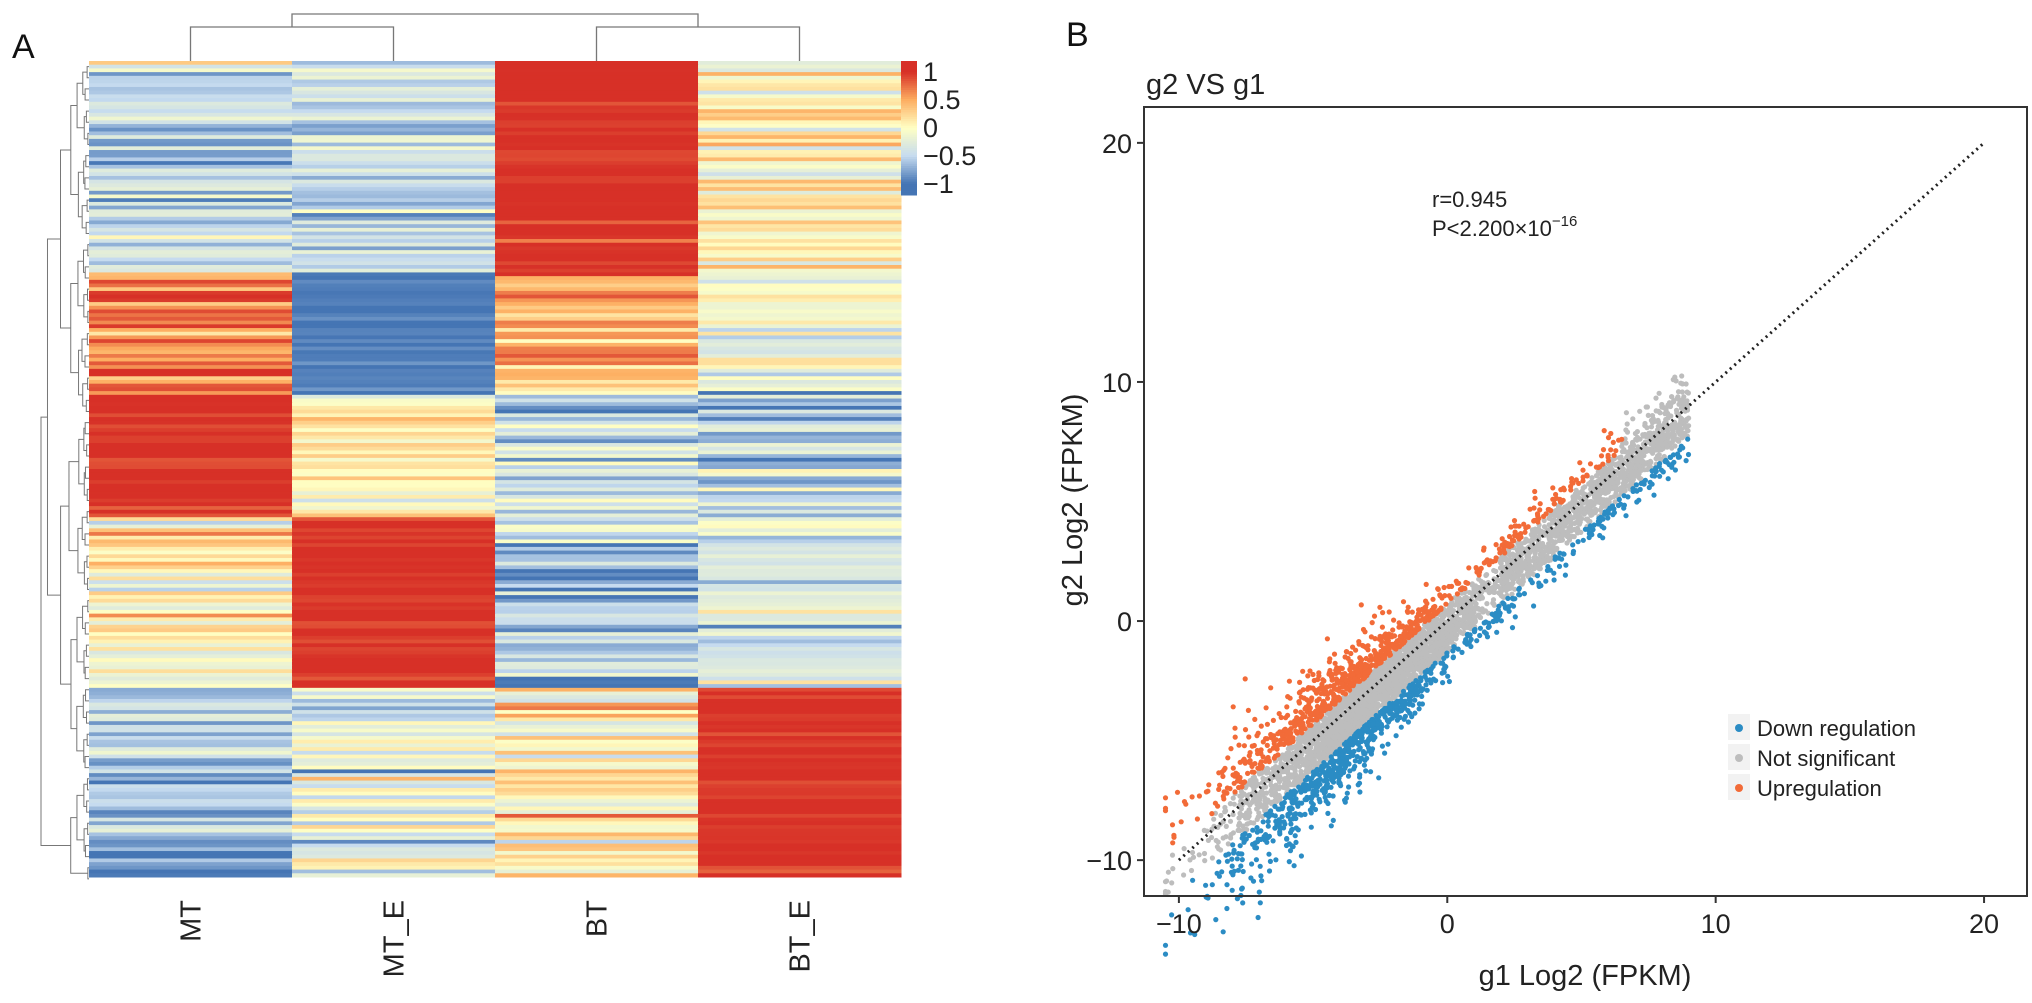 This screenshot has width=2032, height=1003. What do you see at coordinates (942, 100) in the screenshot?
I see `colorbar-tick-label: 0.5` at bounding box center [942, 100].